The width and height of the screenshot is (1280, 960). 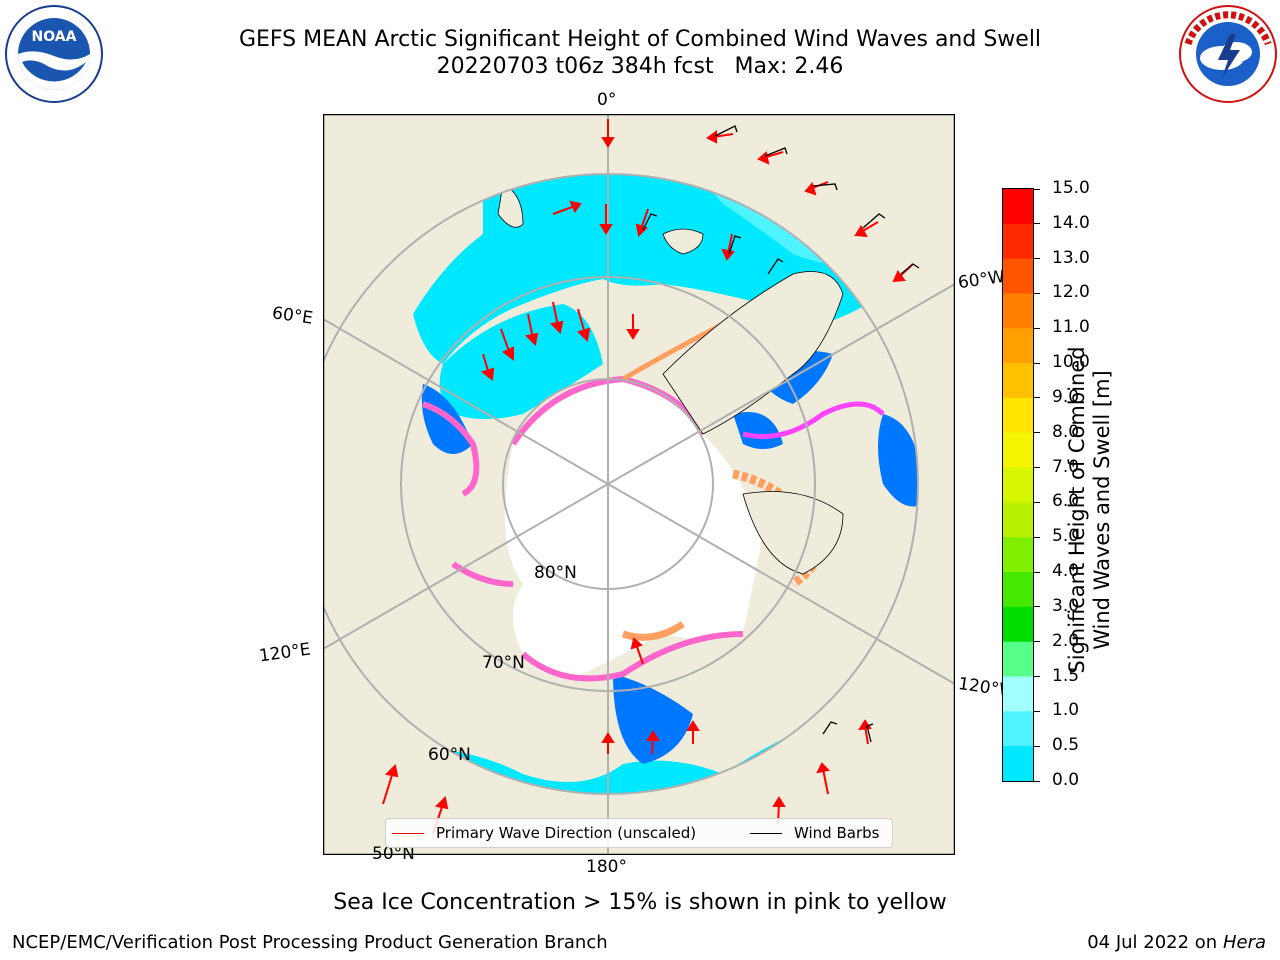 What do you see at coordinates (640, 66) in the screenshot?
I see `chart-subtitle: 20220703 t06z 384h fcst Max: 2.46` at bounding box center [640, 66].